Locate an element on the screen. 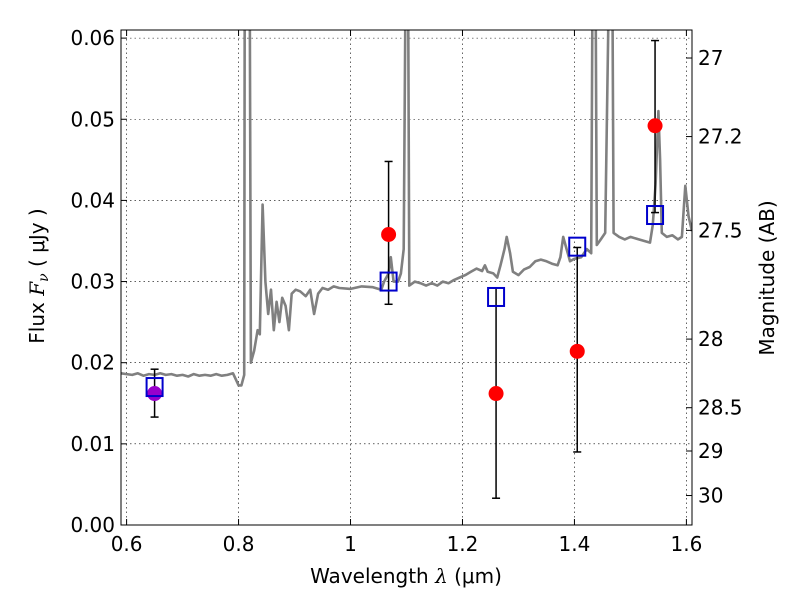 The height and width of the screenshot is (600, 800). y2-tick-label: 27 is located at coordinates (710, 58).